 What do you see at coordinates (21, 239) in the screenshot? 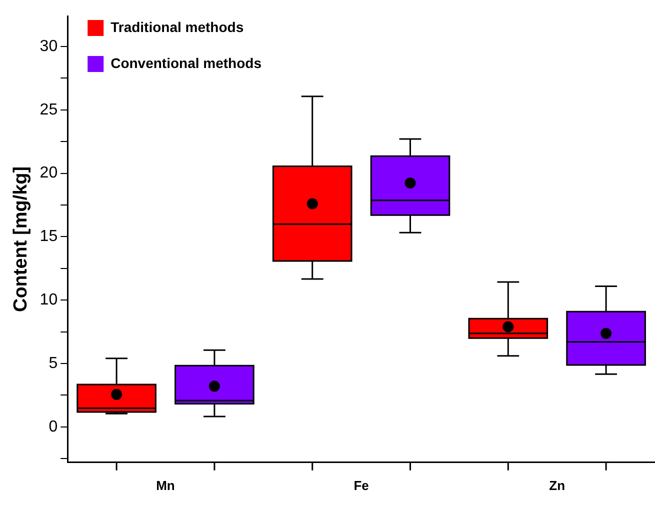
I see `y-axis-title: Content [mg/kg]` at bounding box center [21, 239].